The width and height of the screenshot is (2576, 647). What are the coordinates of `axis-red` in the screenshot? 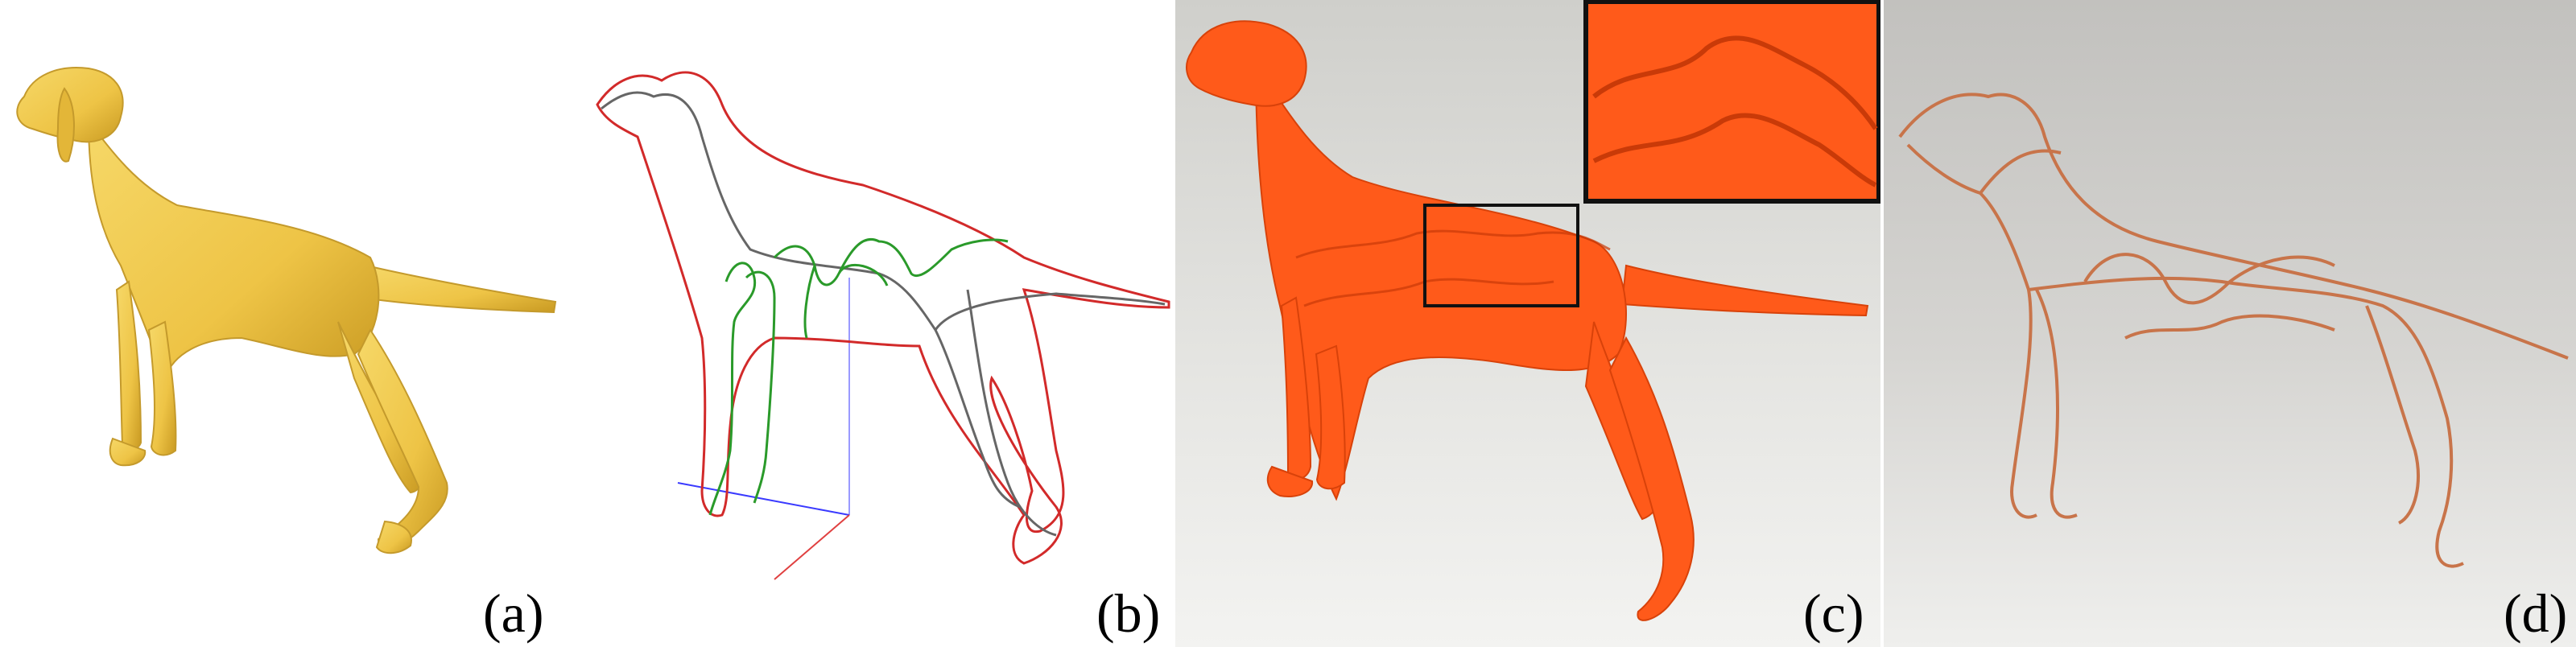 It's located at (812, 547).